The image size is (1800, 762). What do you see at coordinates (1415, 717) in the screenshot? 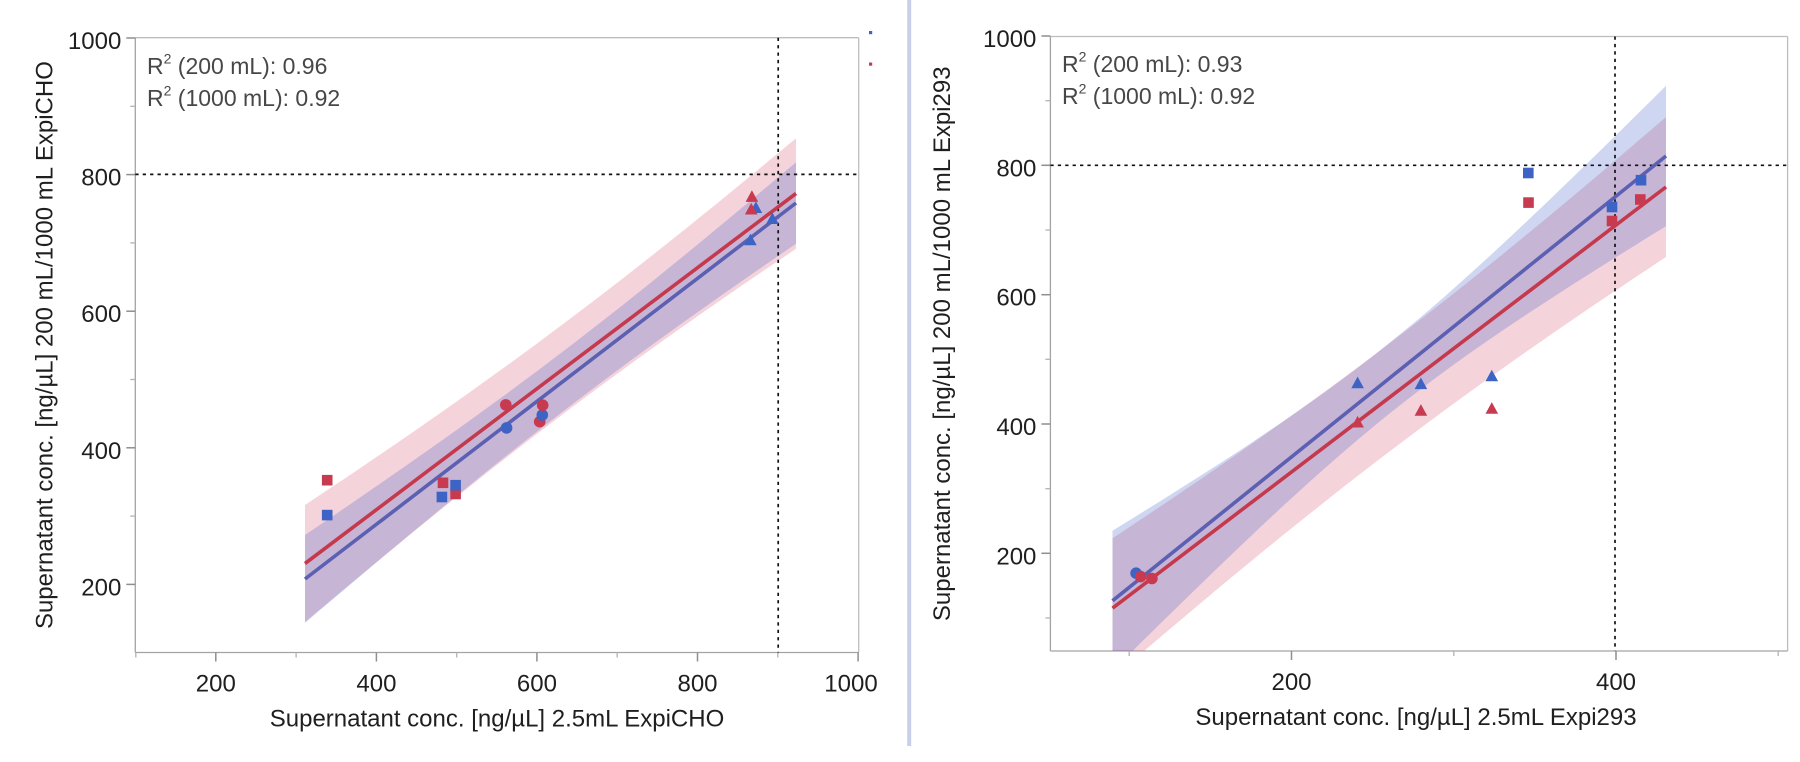
I see `svg-text:Supernatant conc. [ng/µL] 2.5m: Supernatant conc. [ng/µL] 2.5mL Expi293` at bounding box center [1415, 717].